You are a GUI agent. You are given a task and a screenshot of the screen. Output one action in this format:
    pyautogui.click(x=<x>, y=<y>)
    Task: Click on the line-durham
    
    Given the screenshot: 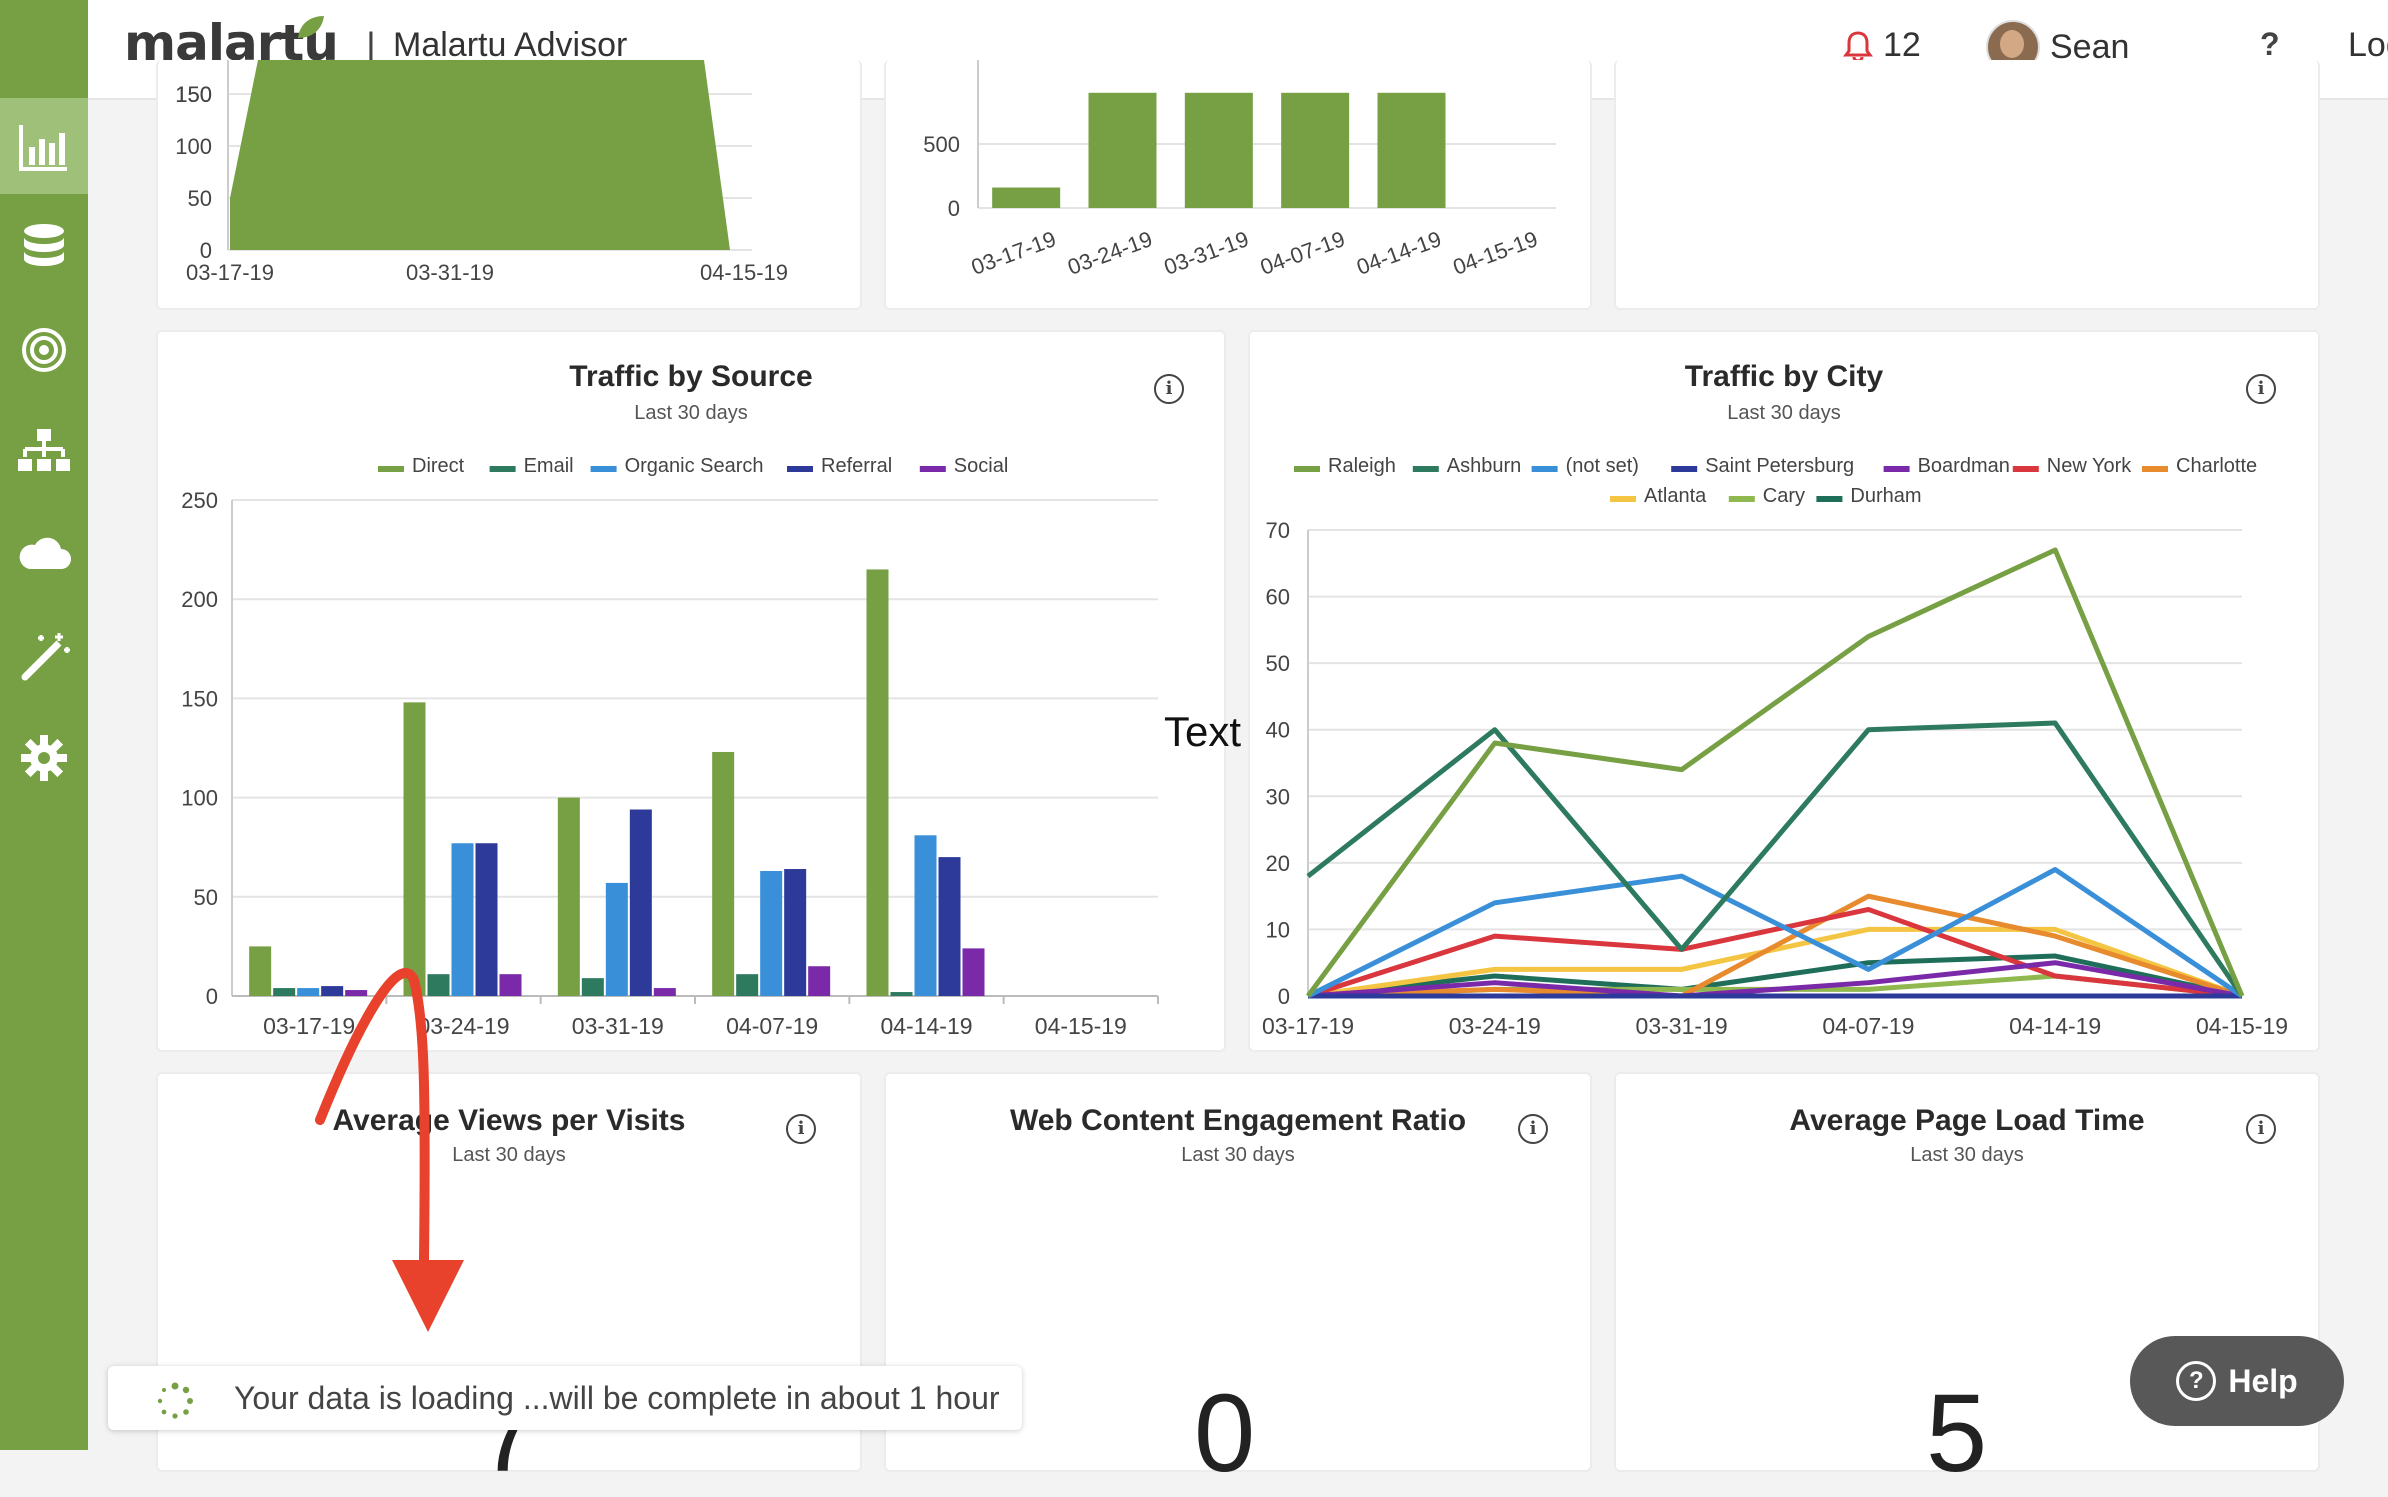 What is the action you would take?
    pyautogui.click(x=1775, y=976)
    